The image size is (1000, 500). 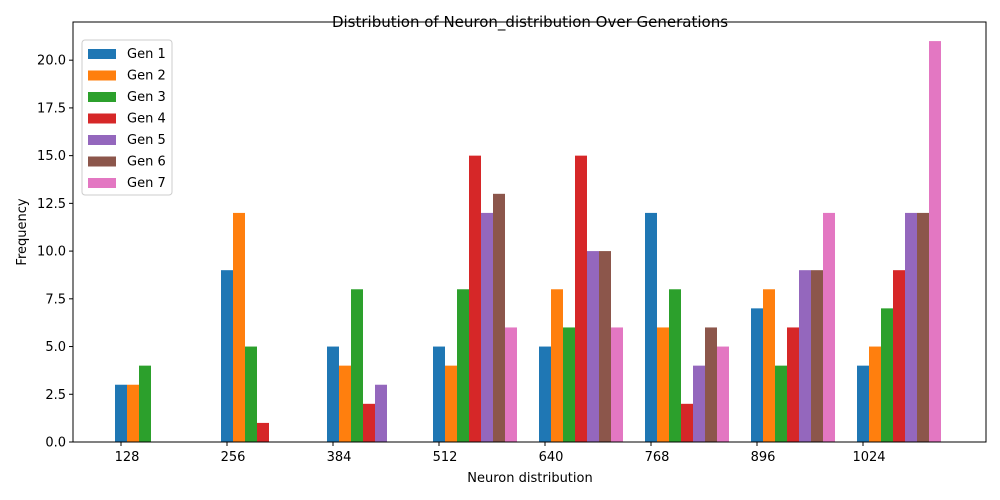 What do you see at coordinates (127, 457) in the screenshot?
I see `x-tick-label: 128` at bounding box center [127, 457].